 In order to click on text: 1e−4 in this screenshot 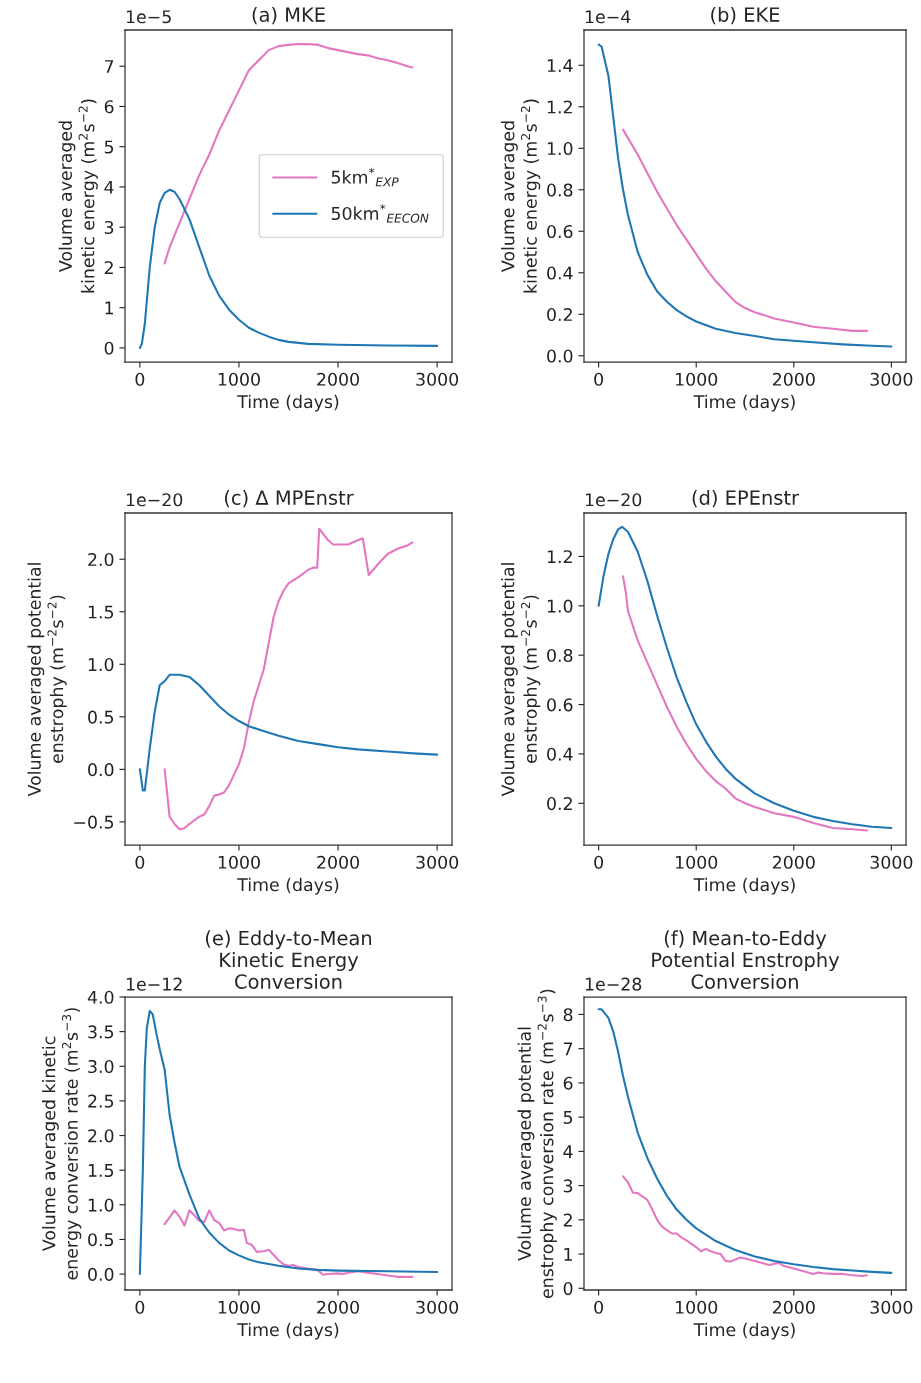, I will do `click(608, 17)`.